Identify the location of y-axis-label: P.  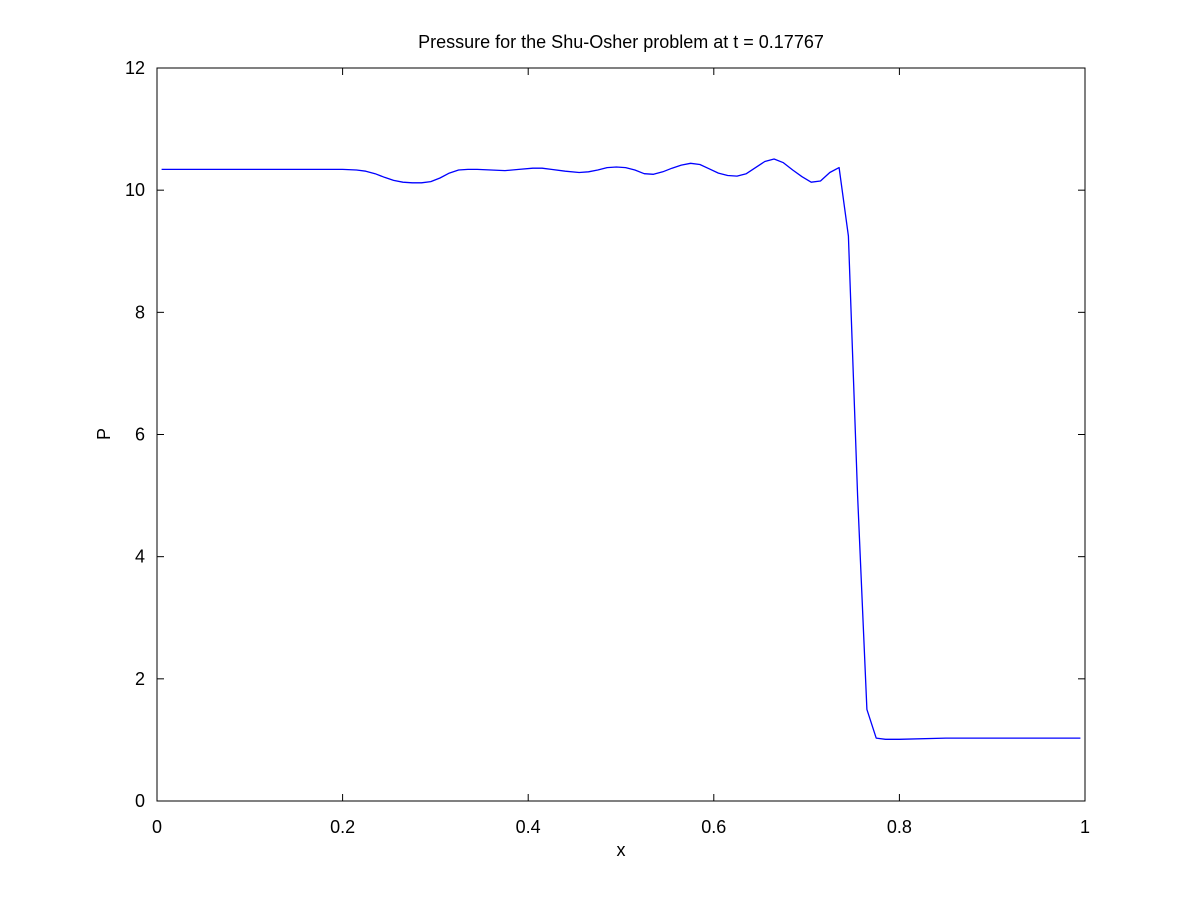
(104, 434).